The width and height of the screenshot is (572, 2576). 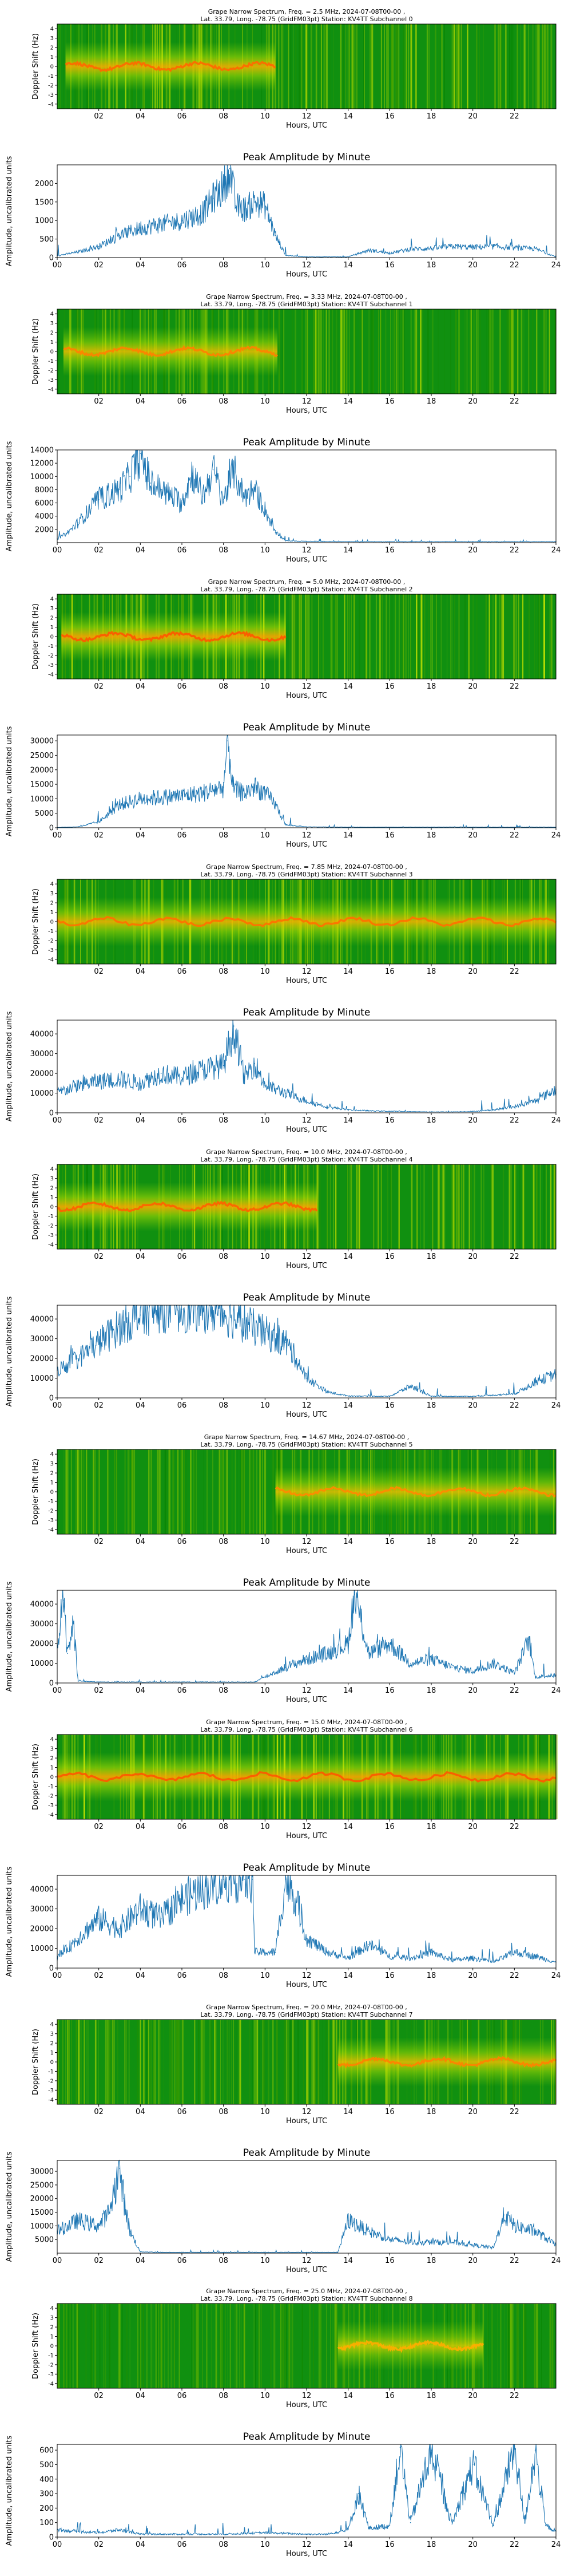 I want to click on spectrogram-xtick-label: 16, so click(x=390, y=116).